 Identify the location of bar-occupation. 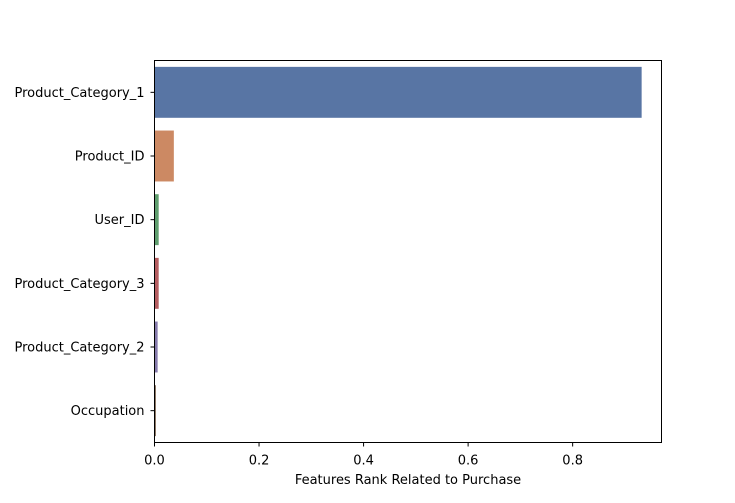
(155, 411).